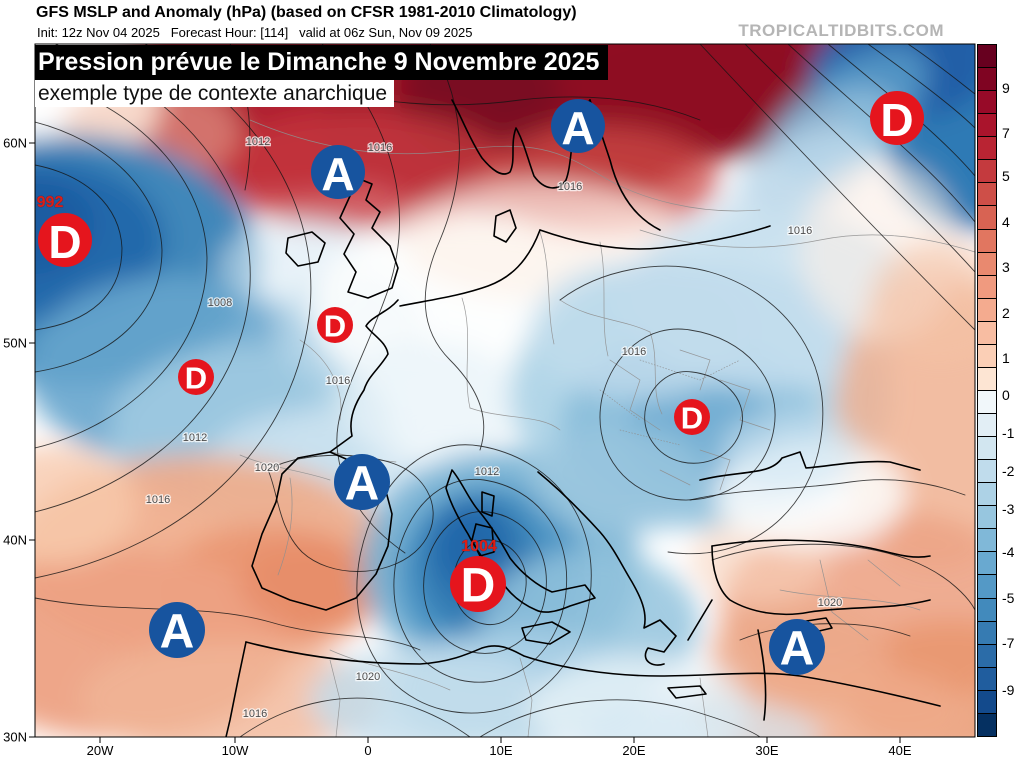 Image resolution: width=1024 pixels, height=757 pixels. What do you see at coordinates (1006, 357) in the screenshot?
I see `colorbar-tick-label: 1` at bounding box center [1006, 357].